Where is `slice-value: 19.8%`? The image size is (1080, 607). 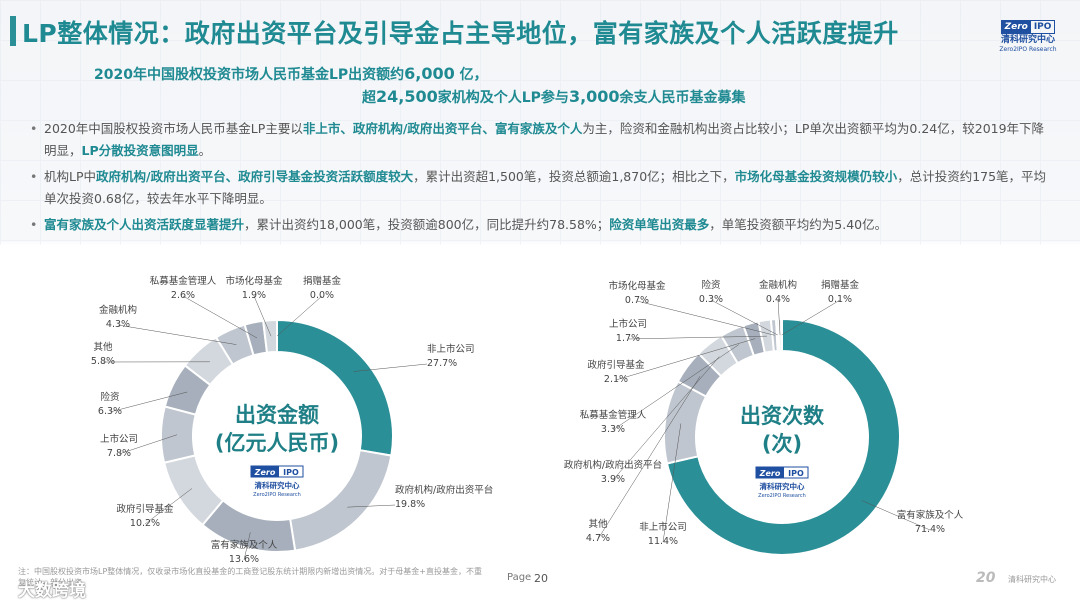
slice-value: 19.8% is located at coordinates (410, 504).